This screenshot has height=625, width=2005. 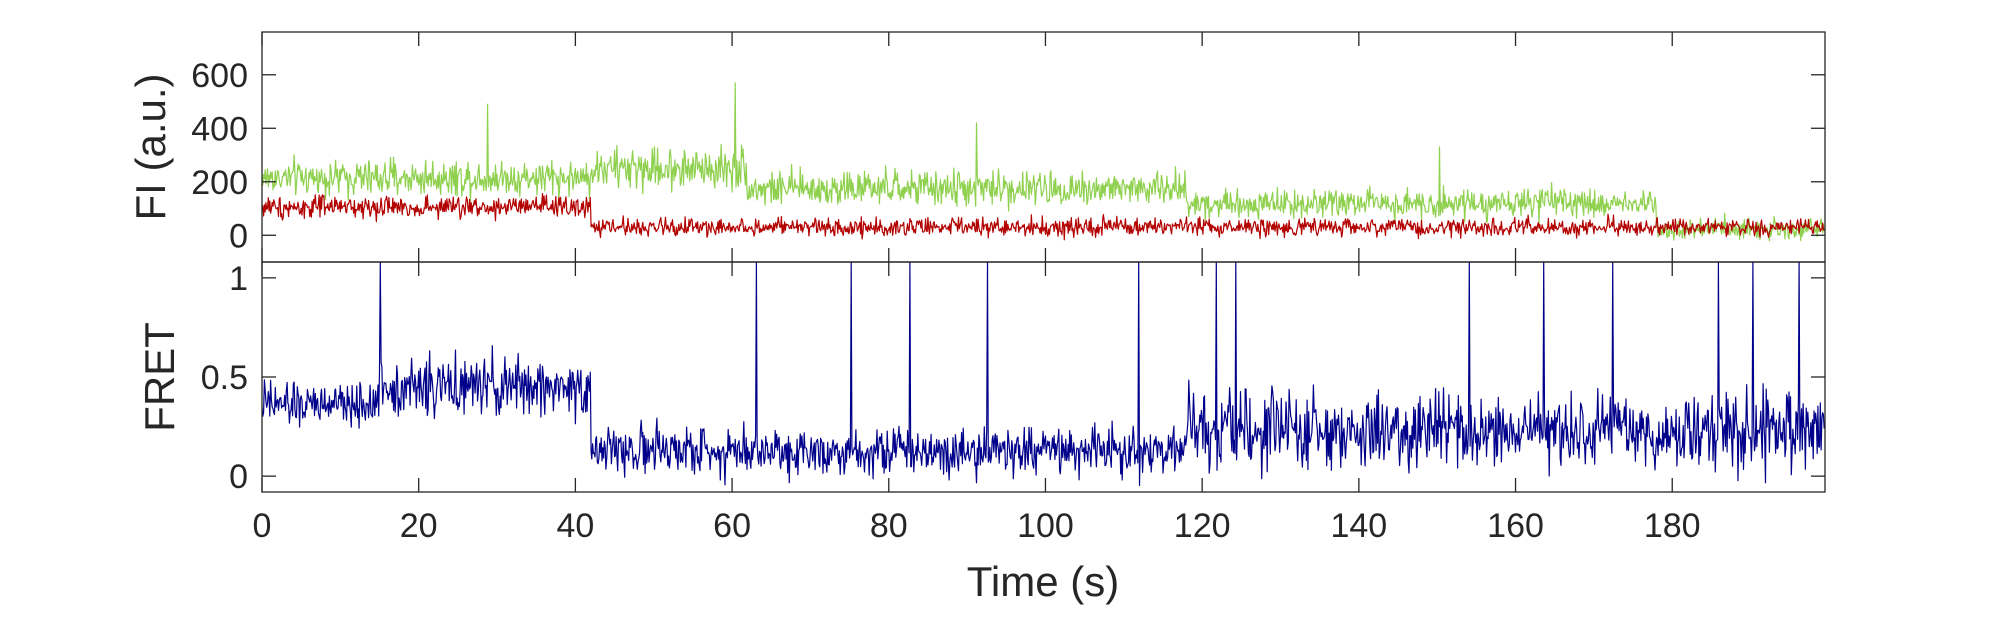 I want to click on time-xtick-label: 180, so click(x=1672, y=526).